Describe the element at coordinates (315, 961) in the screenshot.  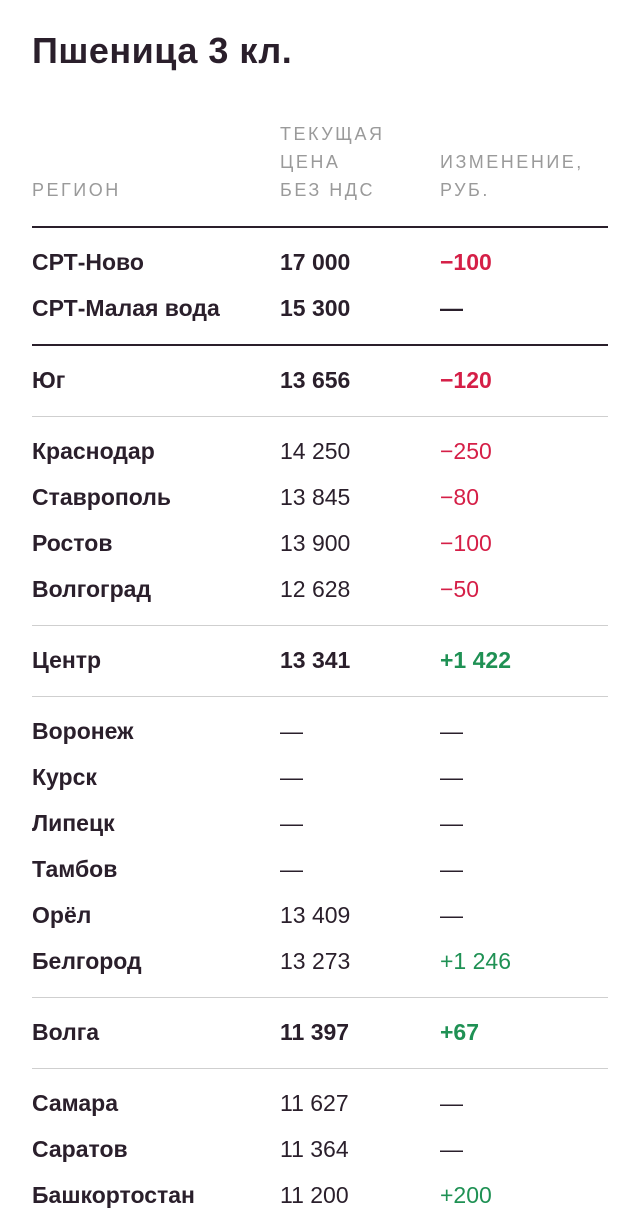
I see `price-cell: 13 273` at that location.